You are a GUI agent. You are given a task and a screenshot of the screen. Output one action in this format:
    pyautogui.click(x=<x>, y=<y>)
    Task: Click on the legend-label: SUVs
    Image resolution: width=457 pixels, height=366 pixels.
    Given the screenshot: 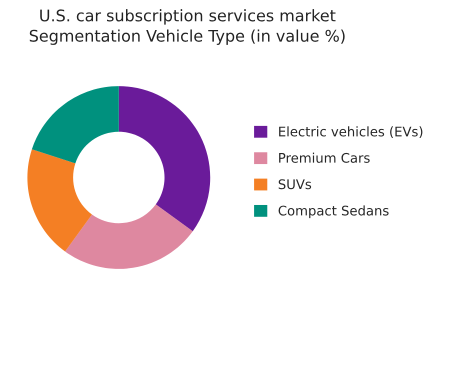 What is the action you would take?
    pyautogui.click(x=295, y=184)
    